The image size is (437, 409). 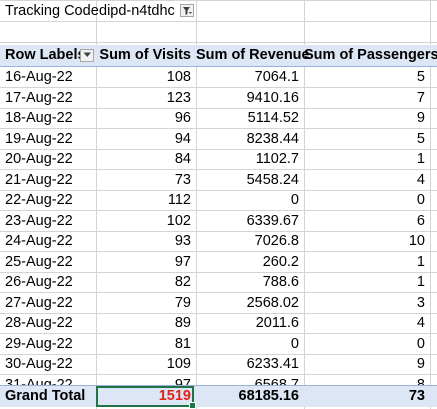 What do you see at coordinates (146, 397) in the screenshot?
I see `selected-cell-border` at bounding box center [146, 397].